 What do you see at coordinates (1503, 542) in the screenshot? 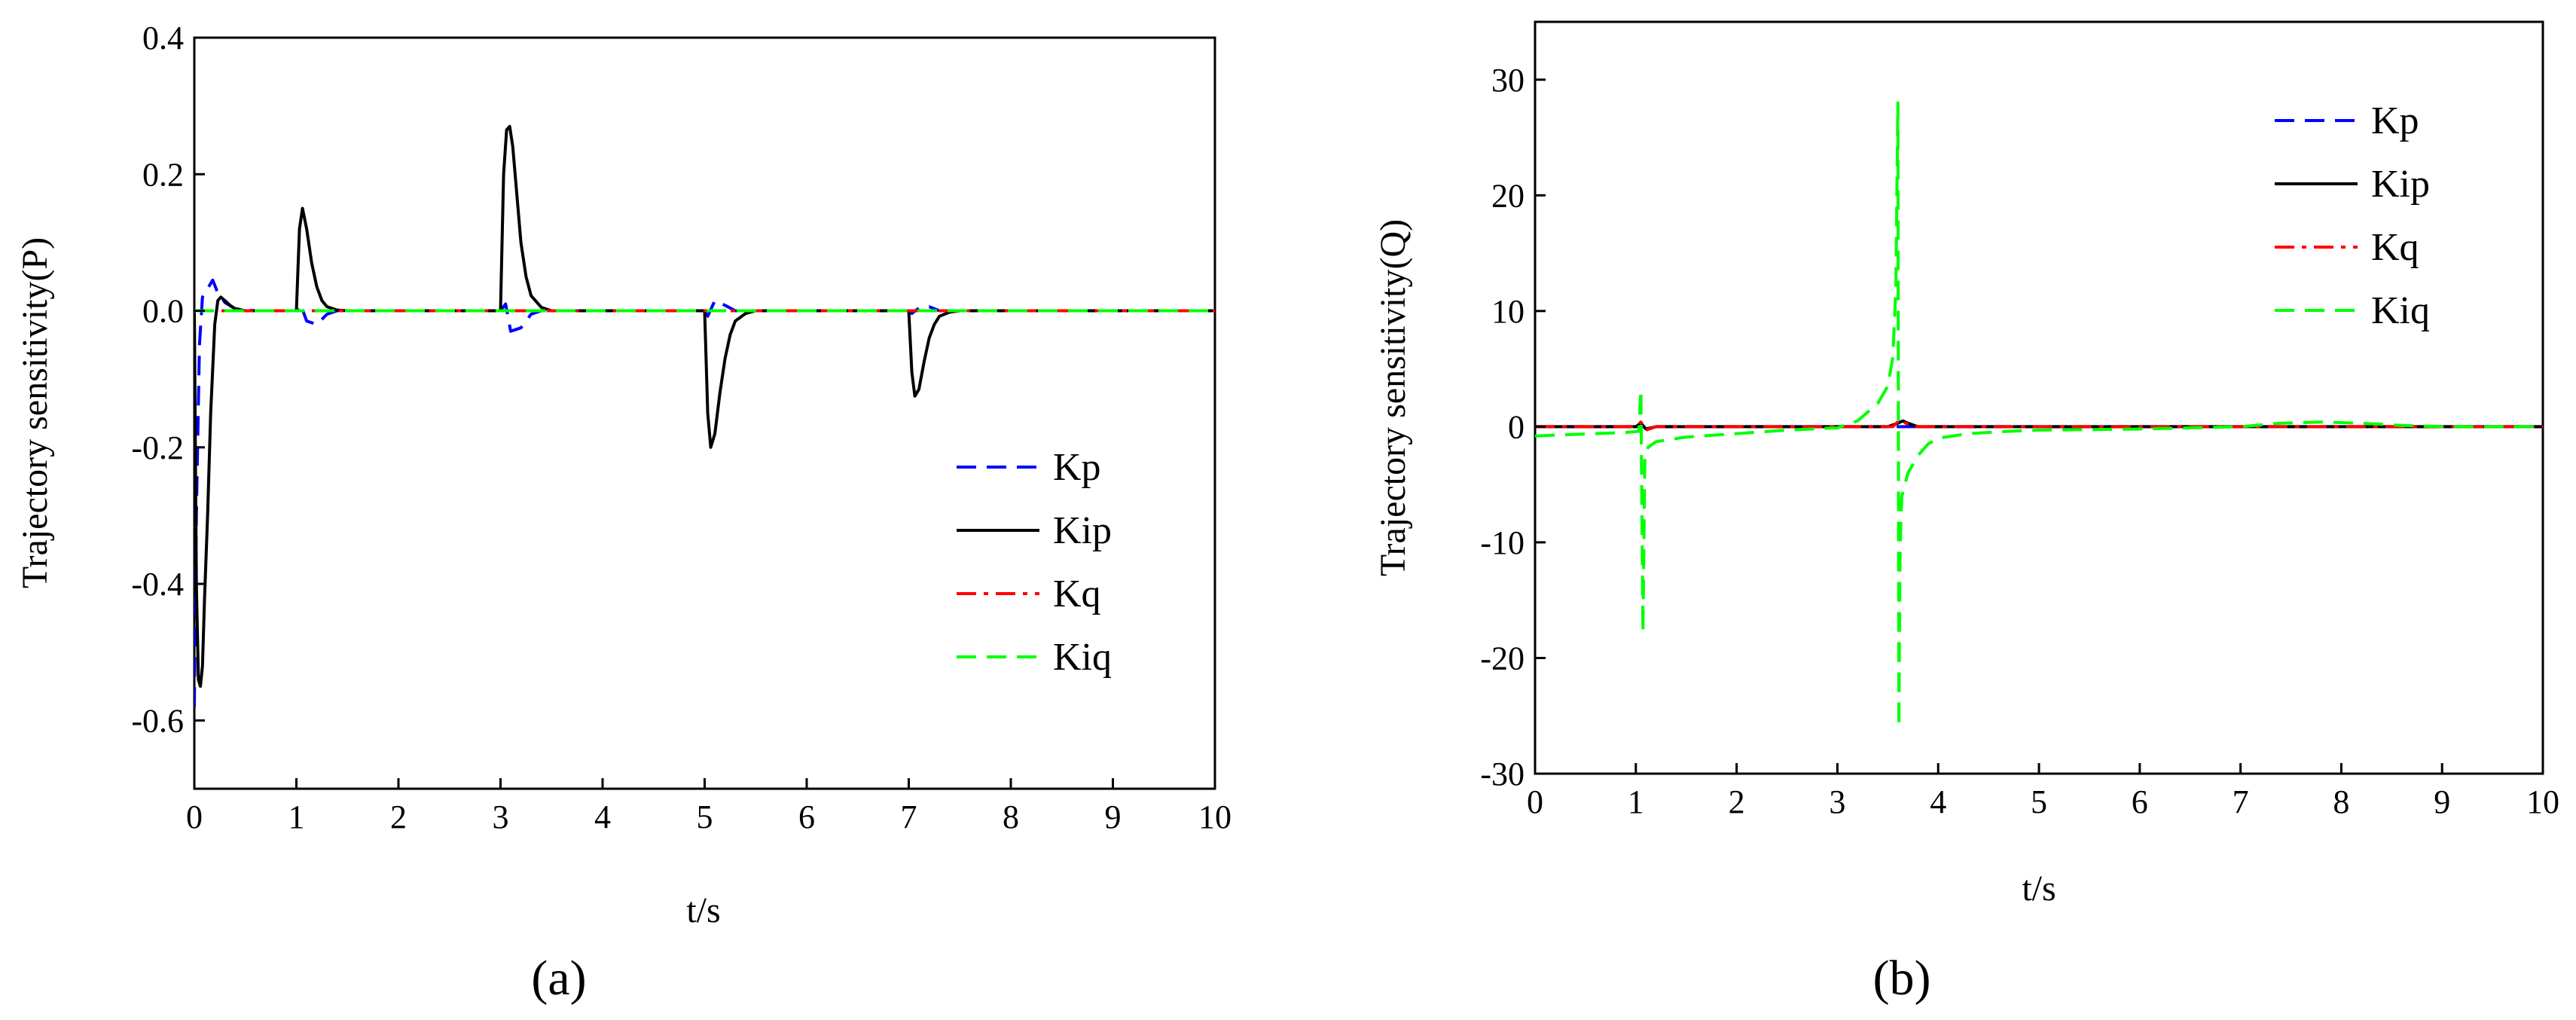
I see `y-tick-label: -10` at bounding box center [1503, 542].